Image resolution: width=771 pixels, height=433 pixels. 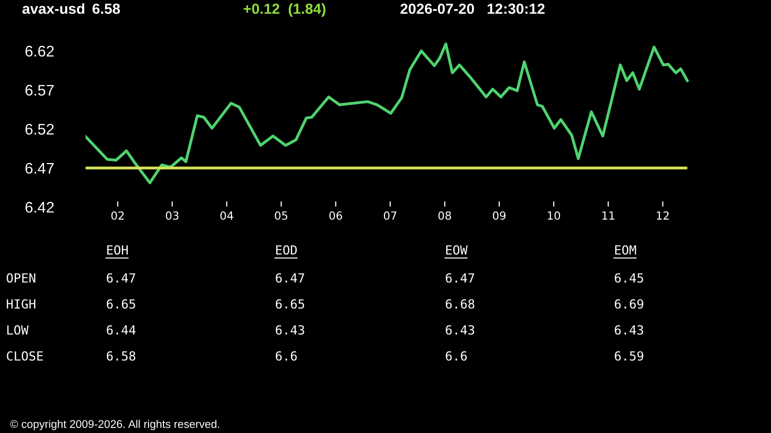 I want to click on x-tick-label: 04, so click(x=227, y=215).